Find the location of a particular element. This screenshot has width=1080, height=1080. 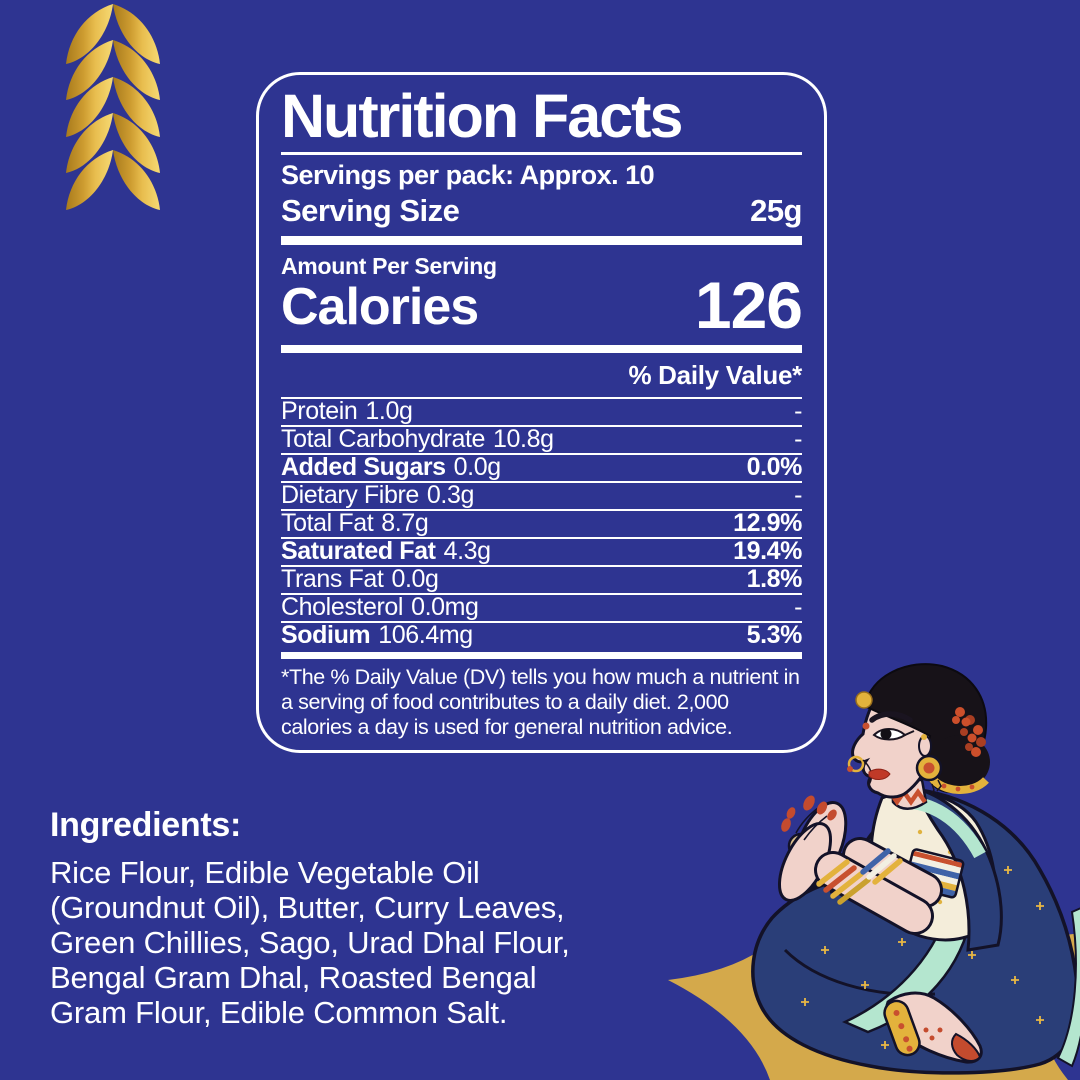

nutrient-row-protein: Protein 1.0g - is located at coordinates (541, 412).